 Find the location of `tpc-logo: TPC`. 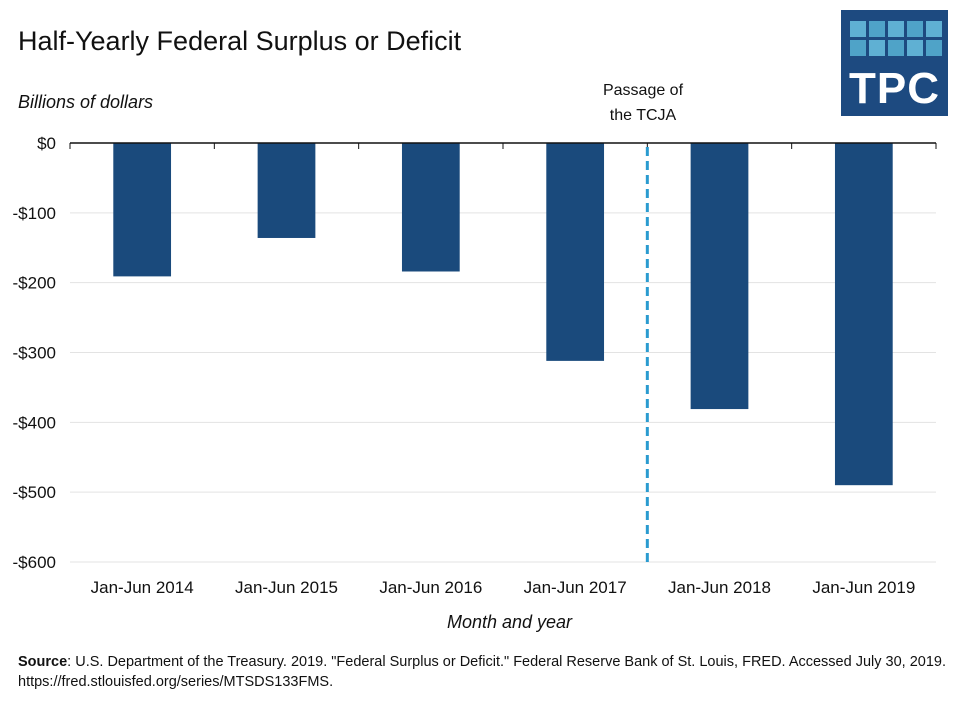

tpc-logo: TPC is located at coordinates (894, 63).